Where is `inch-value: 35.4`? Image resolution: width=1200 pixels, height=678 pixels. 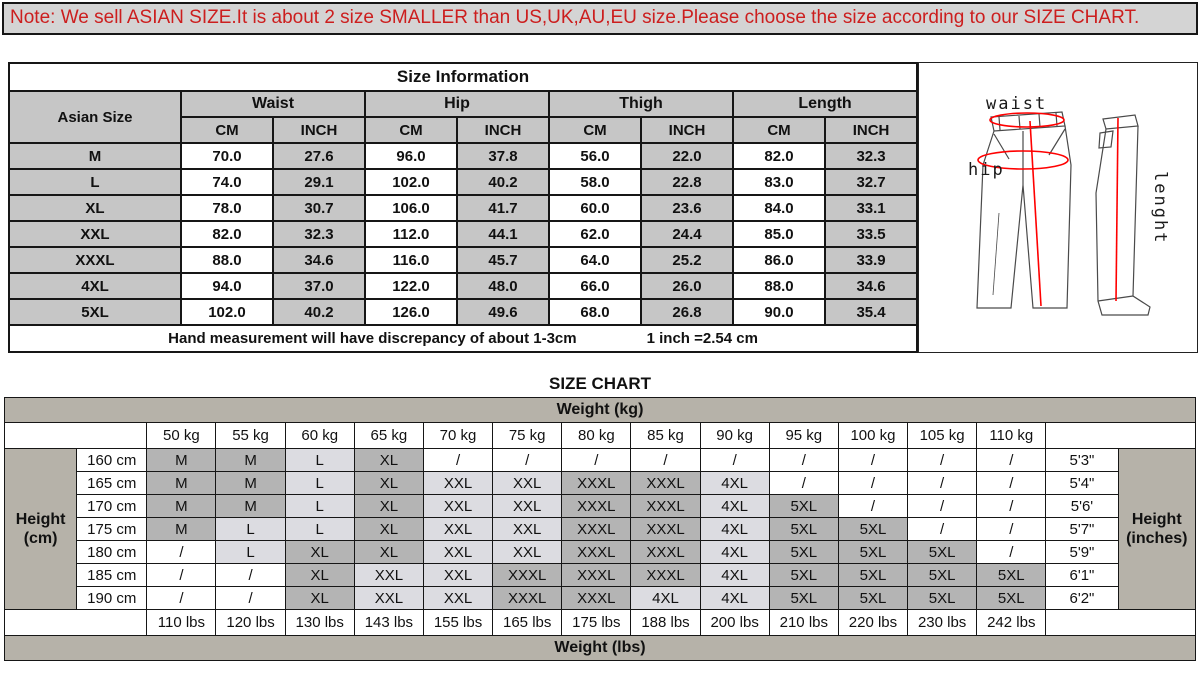
inch-value: 35.4 is located at coordinates (871, 312).